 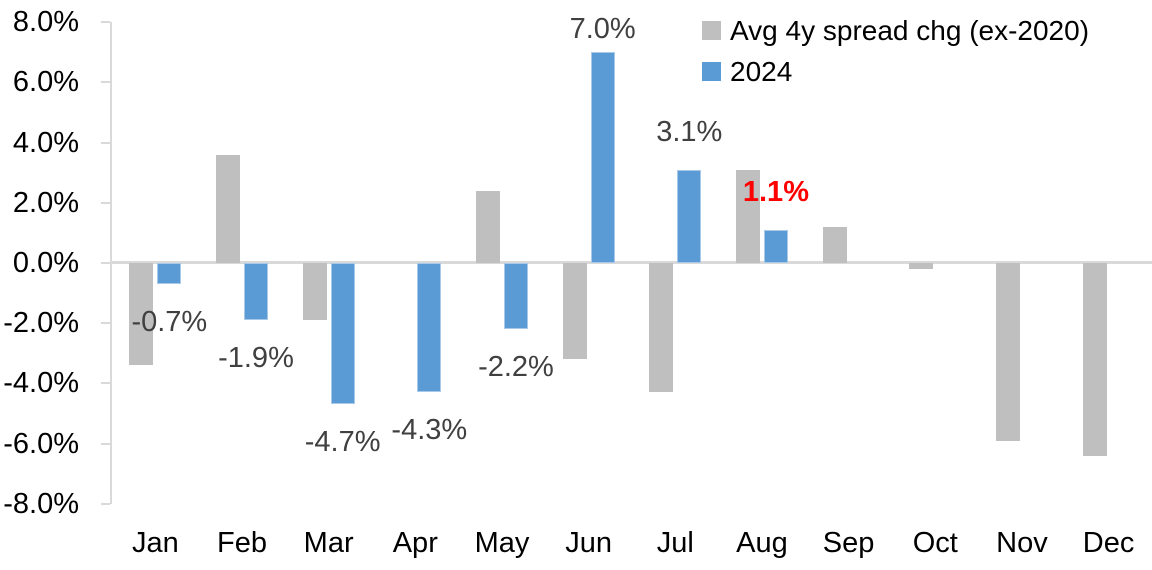 What do you see at coordinates (921, 266) in the screenshot?
I see `bar-avg-oct` at bounding box center [921, 266].